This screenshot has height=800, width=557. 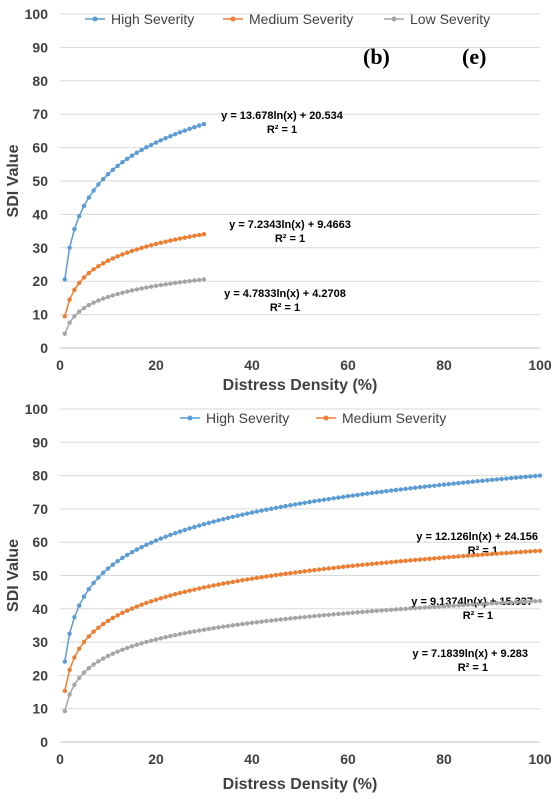 What do you see at coordinates (540, 759) in the screenshot?
I see `x-tick-label: 100` at bounding box center [540, 759].